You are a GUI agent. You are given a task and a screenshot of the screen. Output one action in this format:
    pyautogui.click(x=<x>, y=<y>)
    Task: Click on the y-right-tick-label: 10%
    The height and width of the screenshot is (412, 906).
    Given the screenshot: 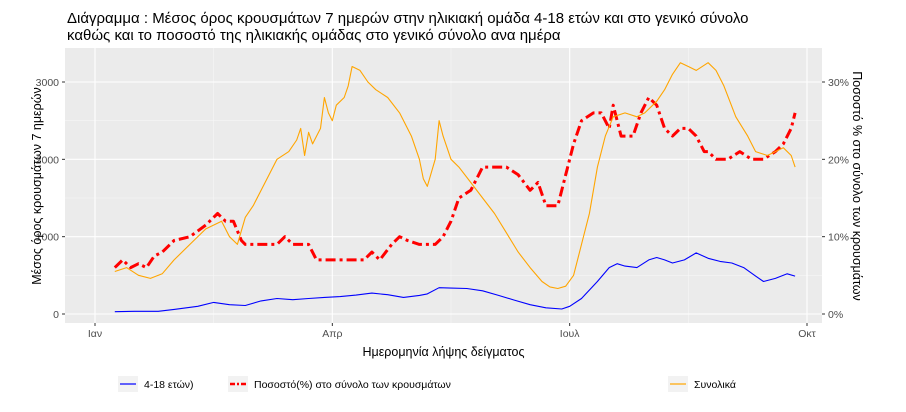 What is the action you would take?
    pyautogui.click(x=838, y=238)
    